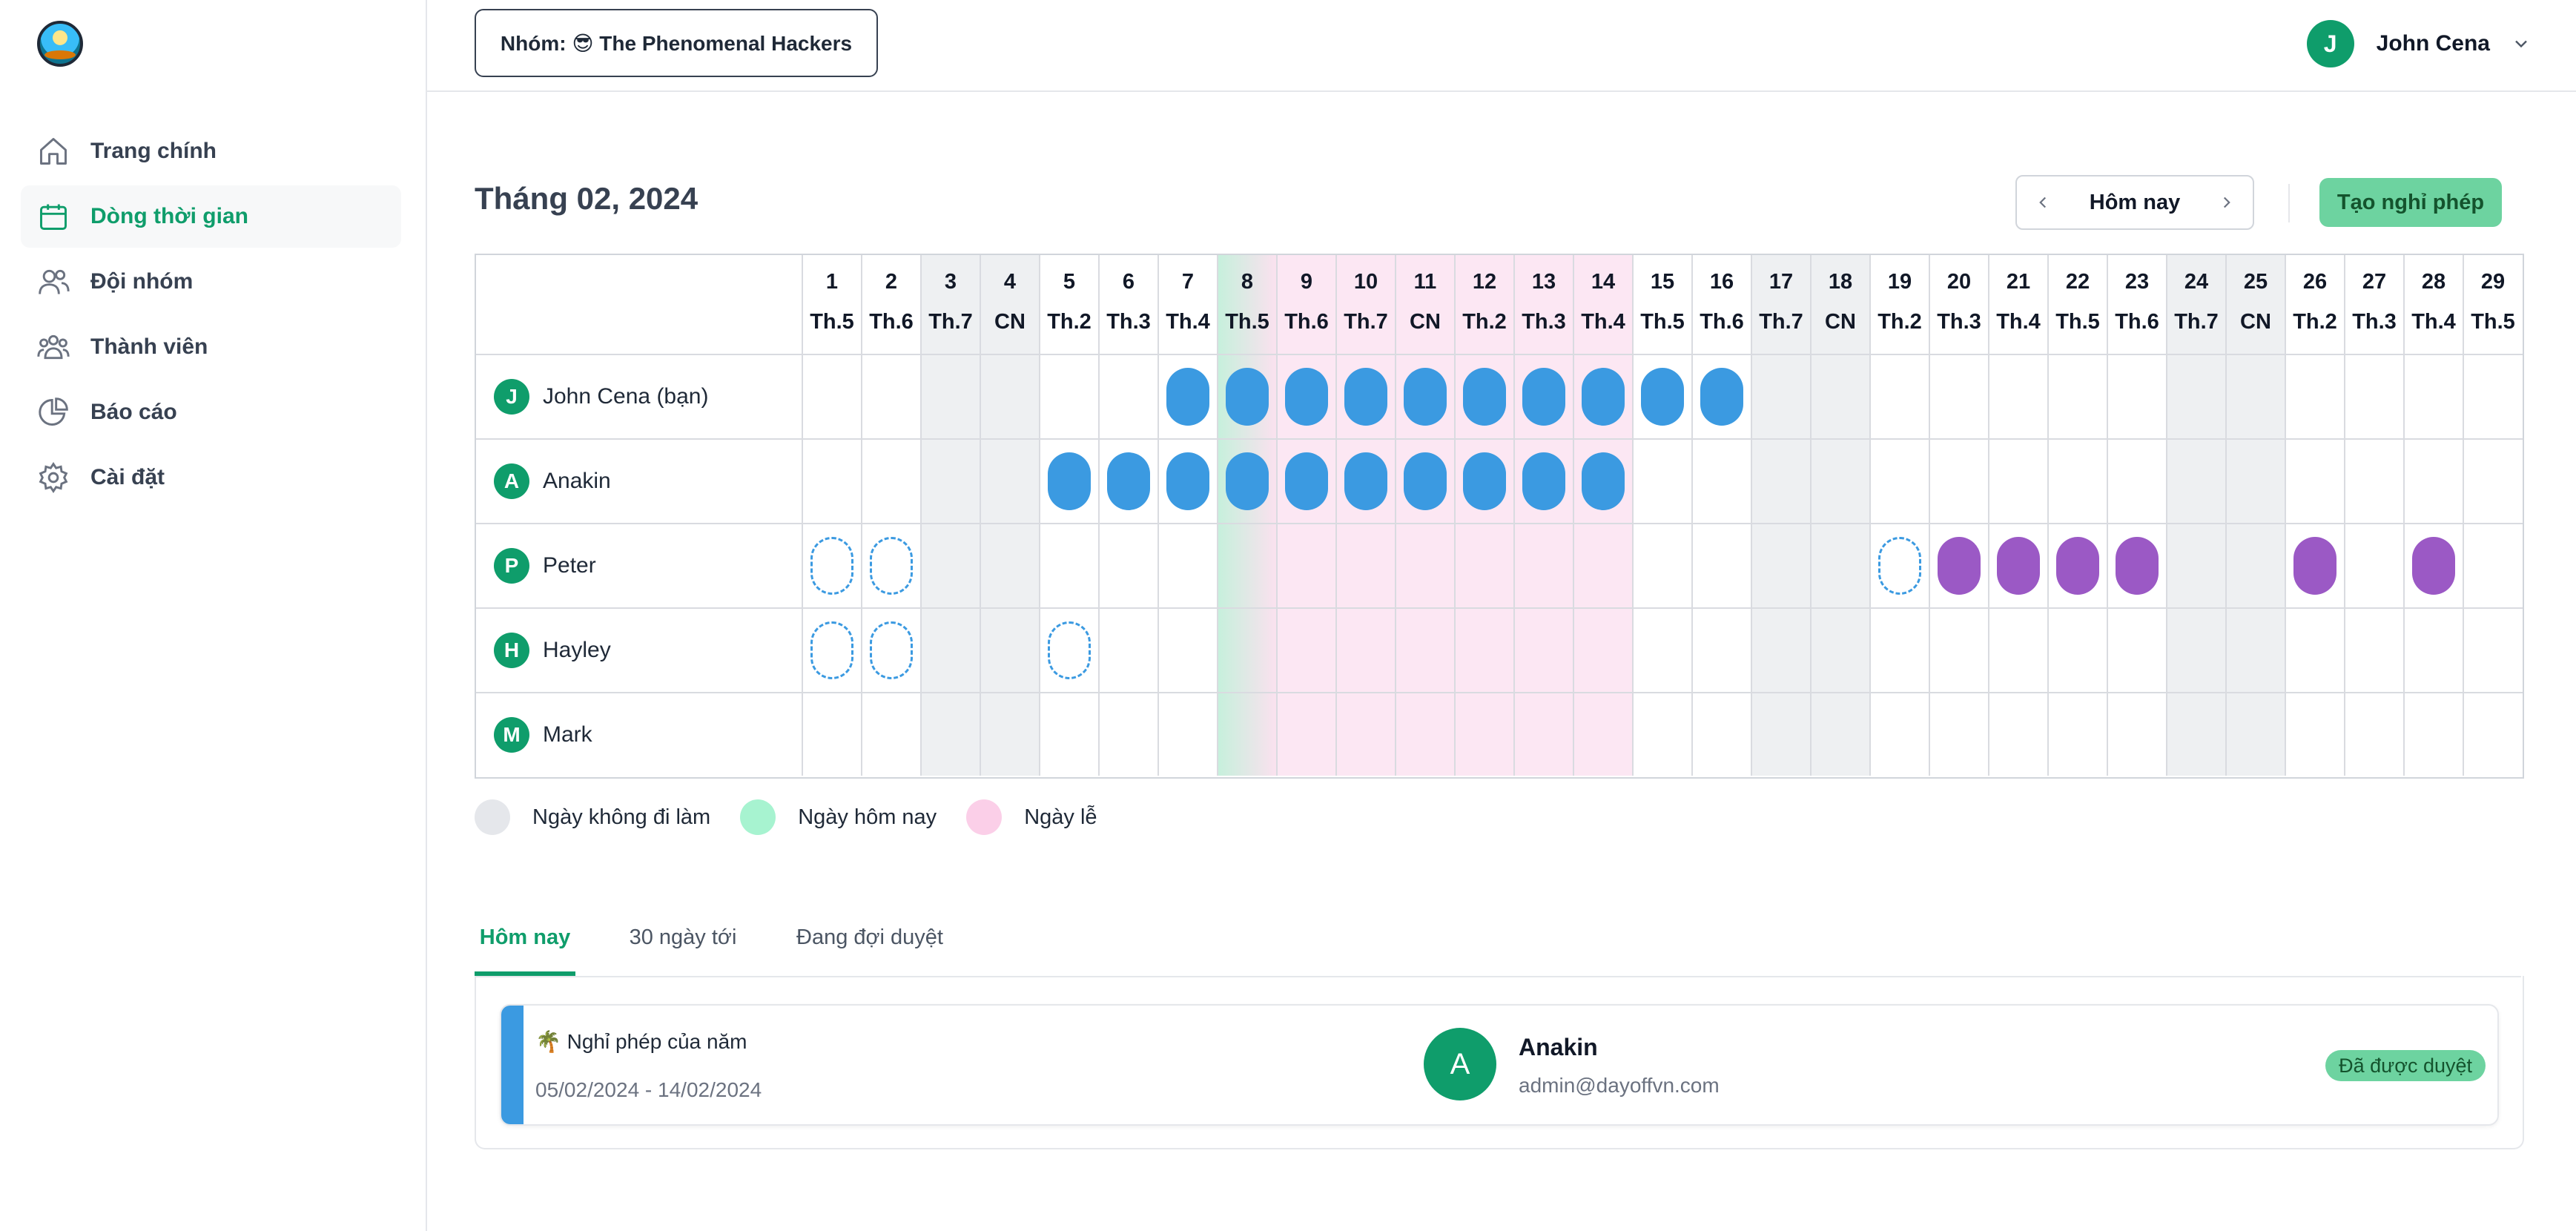 The image size is (2576, 1231). Describe the element at coordinates (211, 216) in the screenshot. I see `sidebar-item-timeline: Dòng thời gian` at that location.